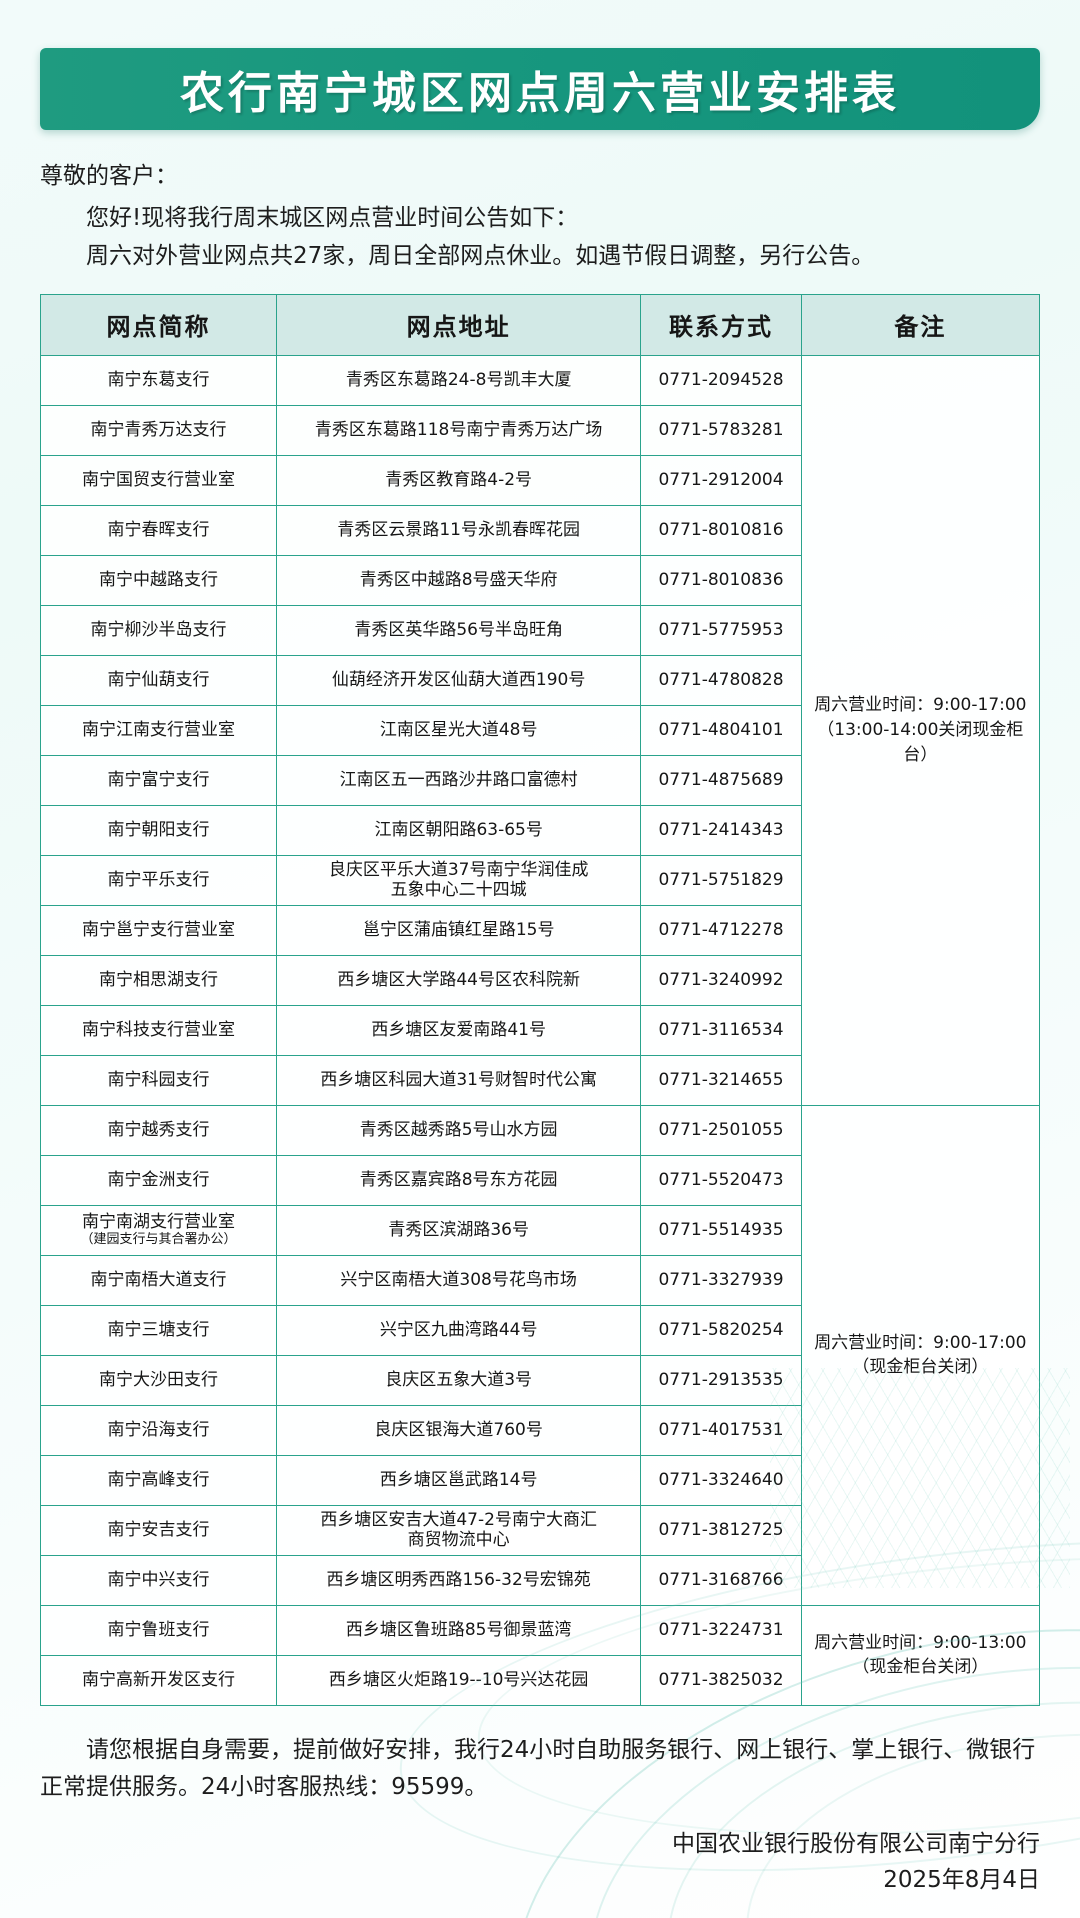 This screenshot has height=1918, width=1080. Describe the element at coordinates (458, 1580) in the screenshot. I see `branch-address-line1: 西乡塘区明秀西路156-32号宏锦苑` at that location.